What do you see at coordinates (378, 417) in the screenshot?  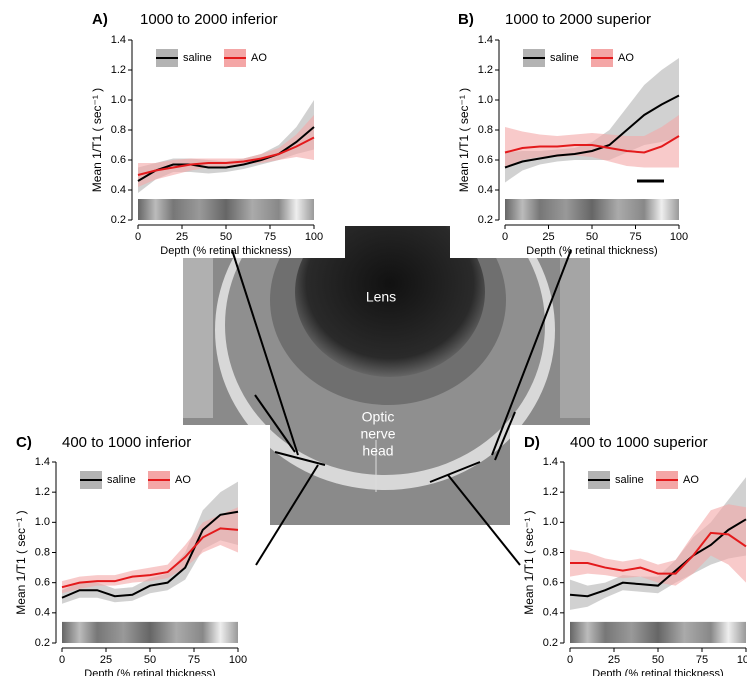 I see `image-label: Optic` at bounding box center [378, 417].